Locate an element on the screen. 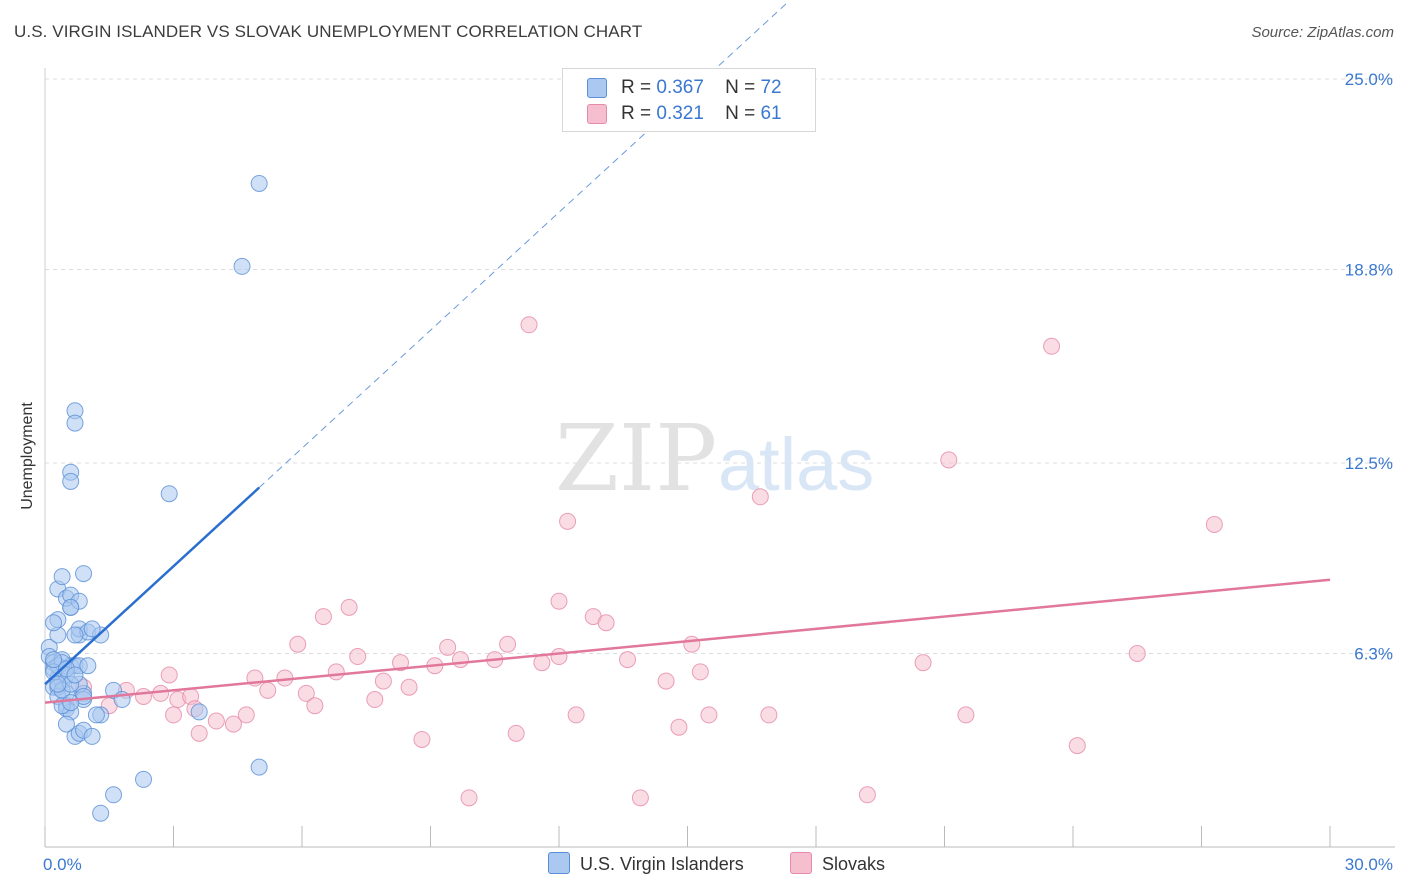 The image size is (1406, 892). legend-r-value: 0.367 is located at coordinates (680, 87).